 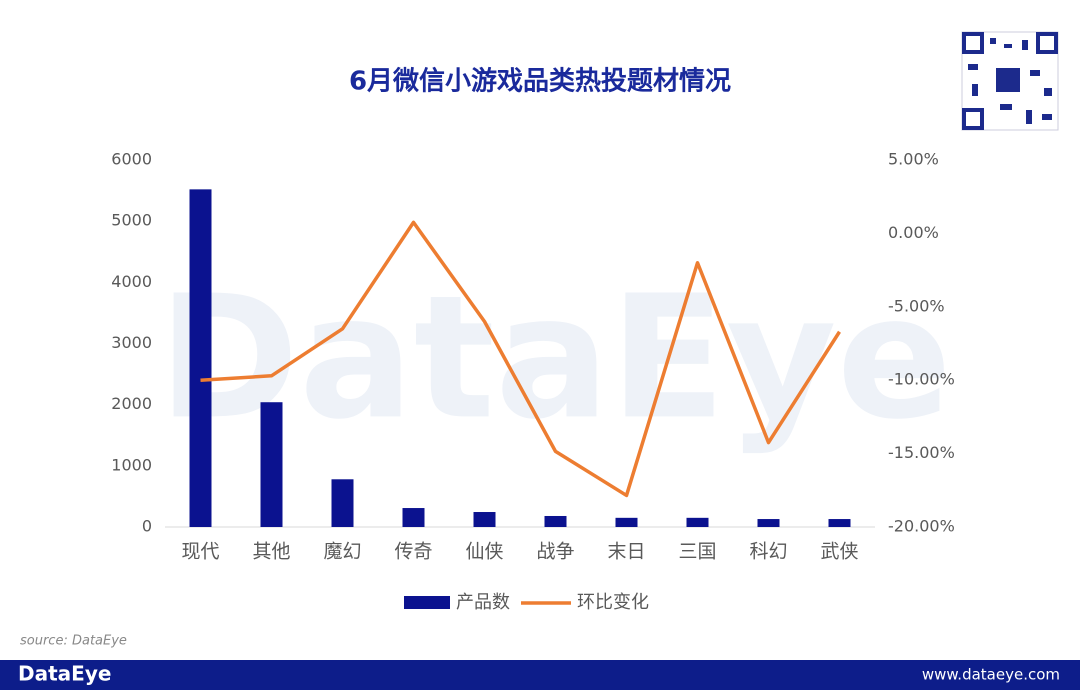 I want to click on y2-tick-label: 5.00%, so click(x=913, y=159).